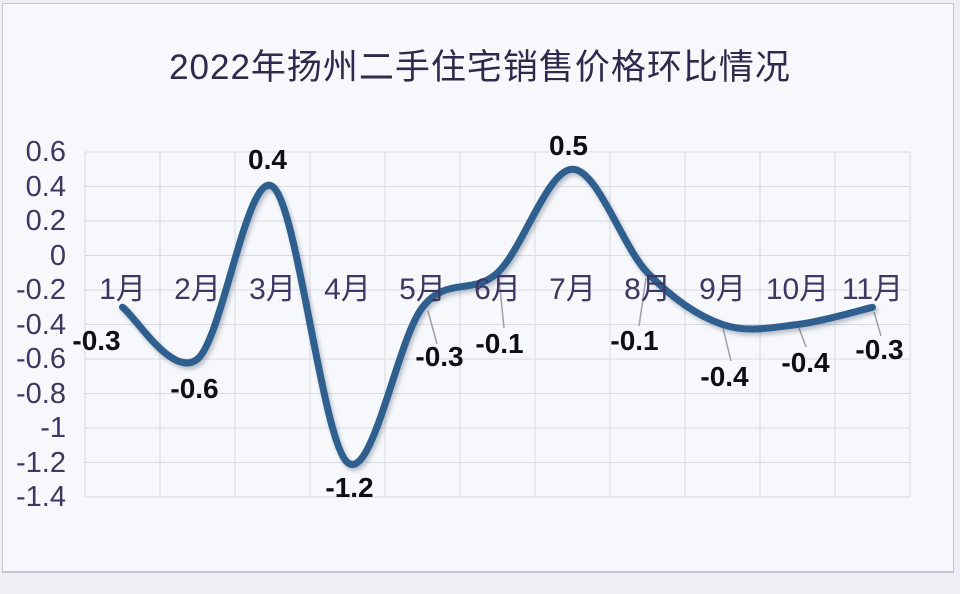  Describe the element at coordinates (797, 289) in the screenshot. I see `x-axis-label: 10月` at that location.